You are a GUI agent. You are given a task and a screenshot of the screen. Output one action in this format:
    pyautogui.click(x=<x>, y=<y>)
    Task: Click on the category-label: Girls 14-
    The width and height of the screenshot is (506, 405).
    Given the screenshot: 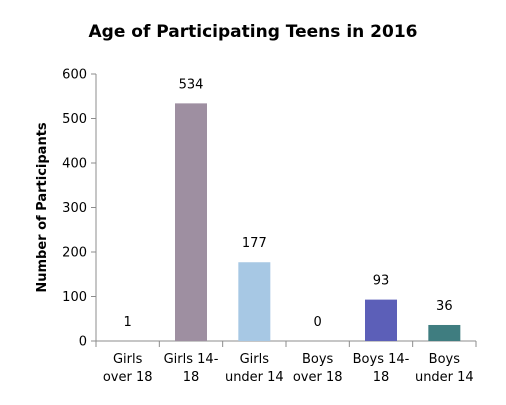 What is the action you would take?
    pyautogui.click(x=191, y=359)
    